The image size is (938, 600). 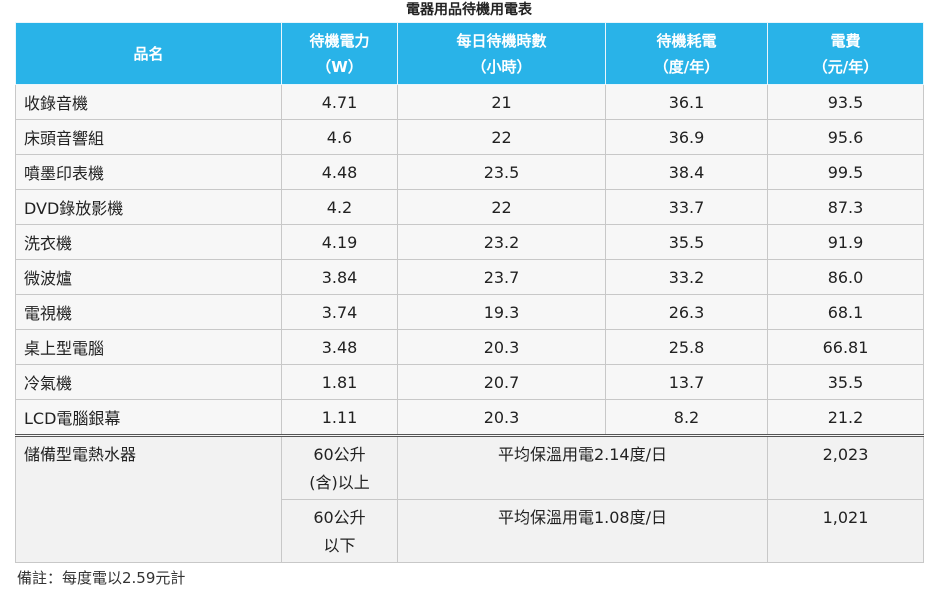 I want to click on cell-electricity-cost: 35.5, so click(x=845, y=382).